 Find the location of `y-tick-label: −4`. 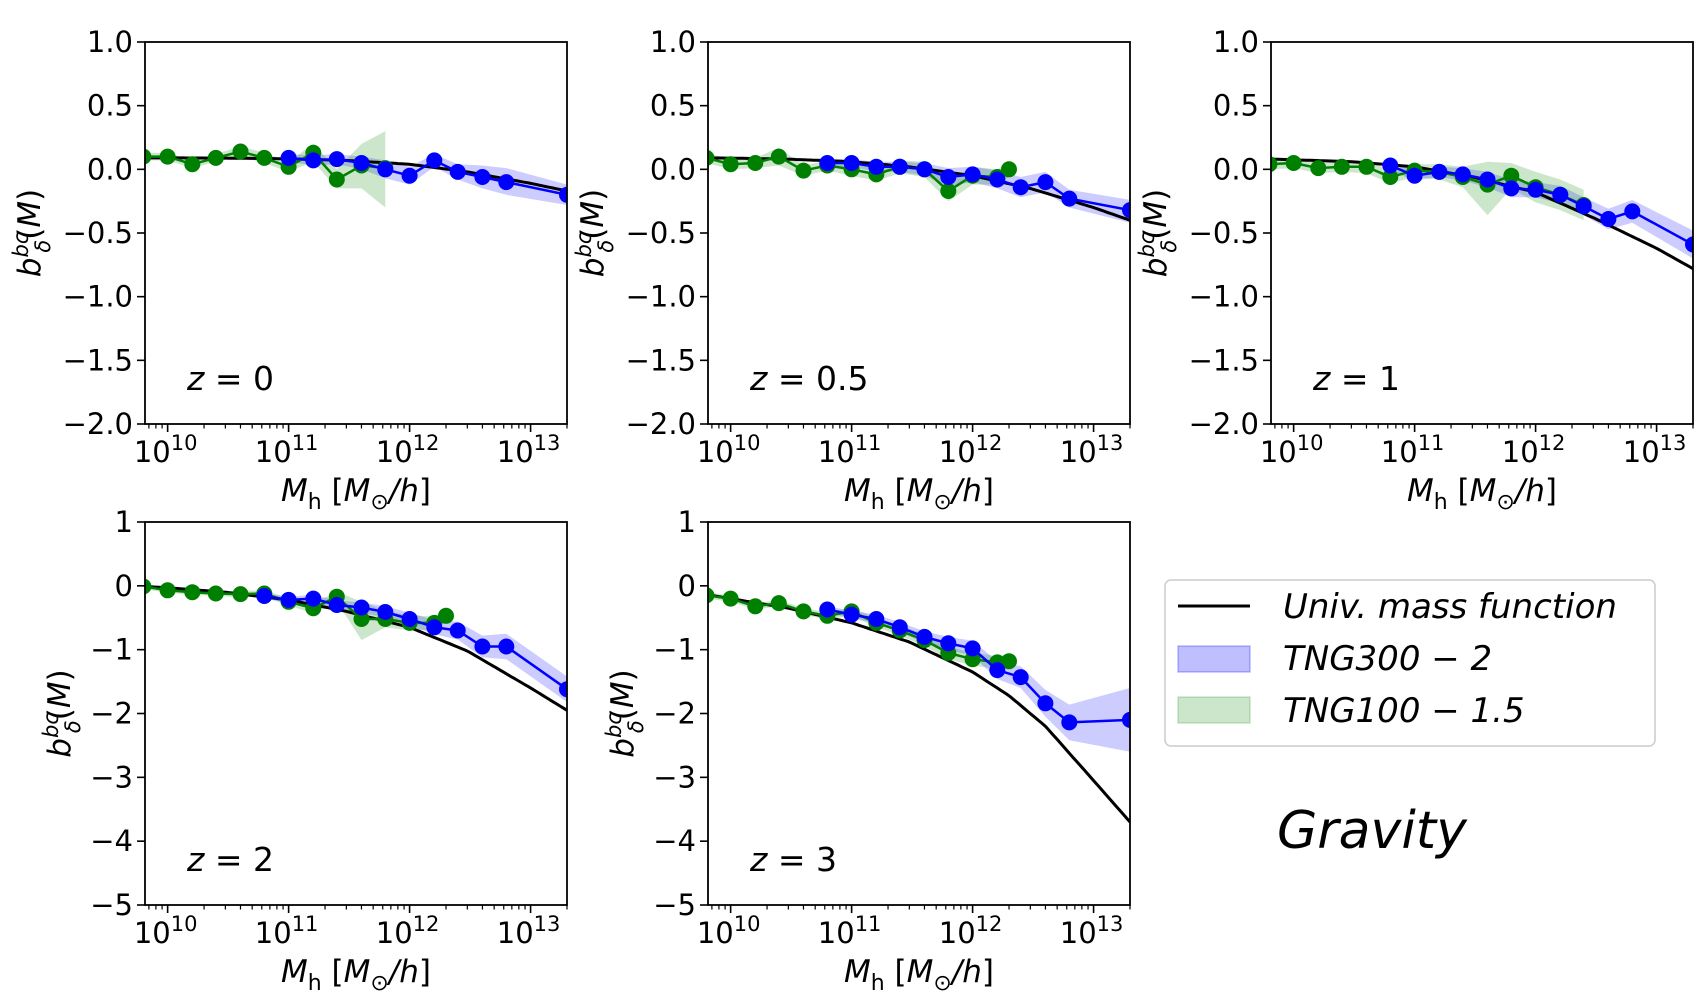

y-tick-label: −4 is located at coordinates (111, 841).